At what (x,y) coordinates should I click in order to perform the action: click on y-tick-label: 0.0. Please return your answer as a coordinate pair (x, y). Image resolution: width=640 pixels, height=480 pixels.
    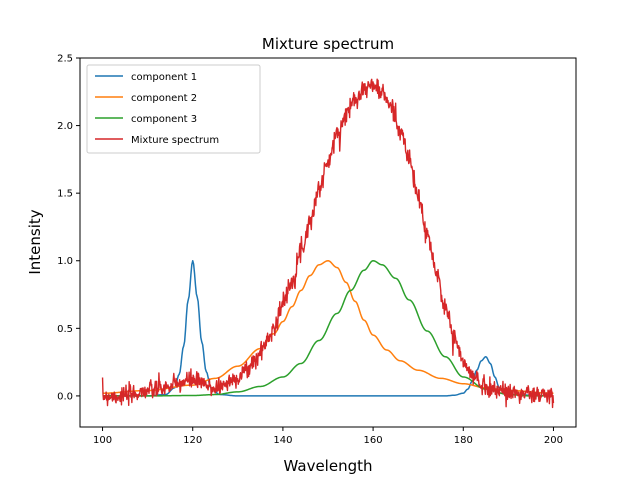
    Looking at the image, I should click on (65, 396).